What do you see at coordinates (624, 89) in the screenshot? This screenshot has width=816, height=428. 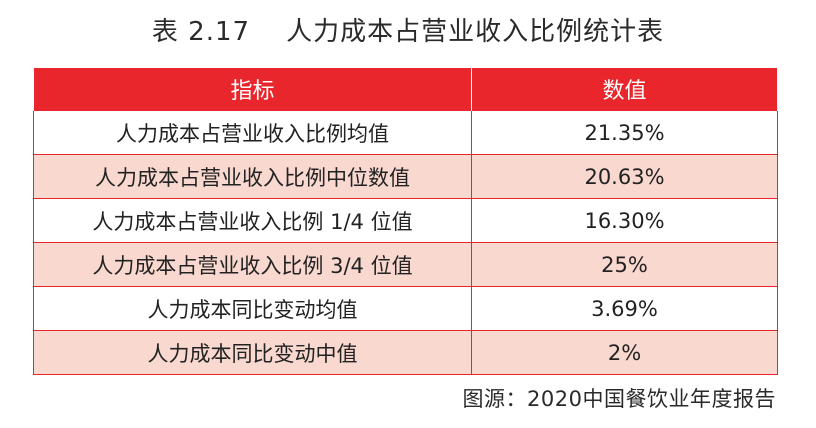 I see `header-value: 数值` at bounding box center [624, 89].